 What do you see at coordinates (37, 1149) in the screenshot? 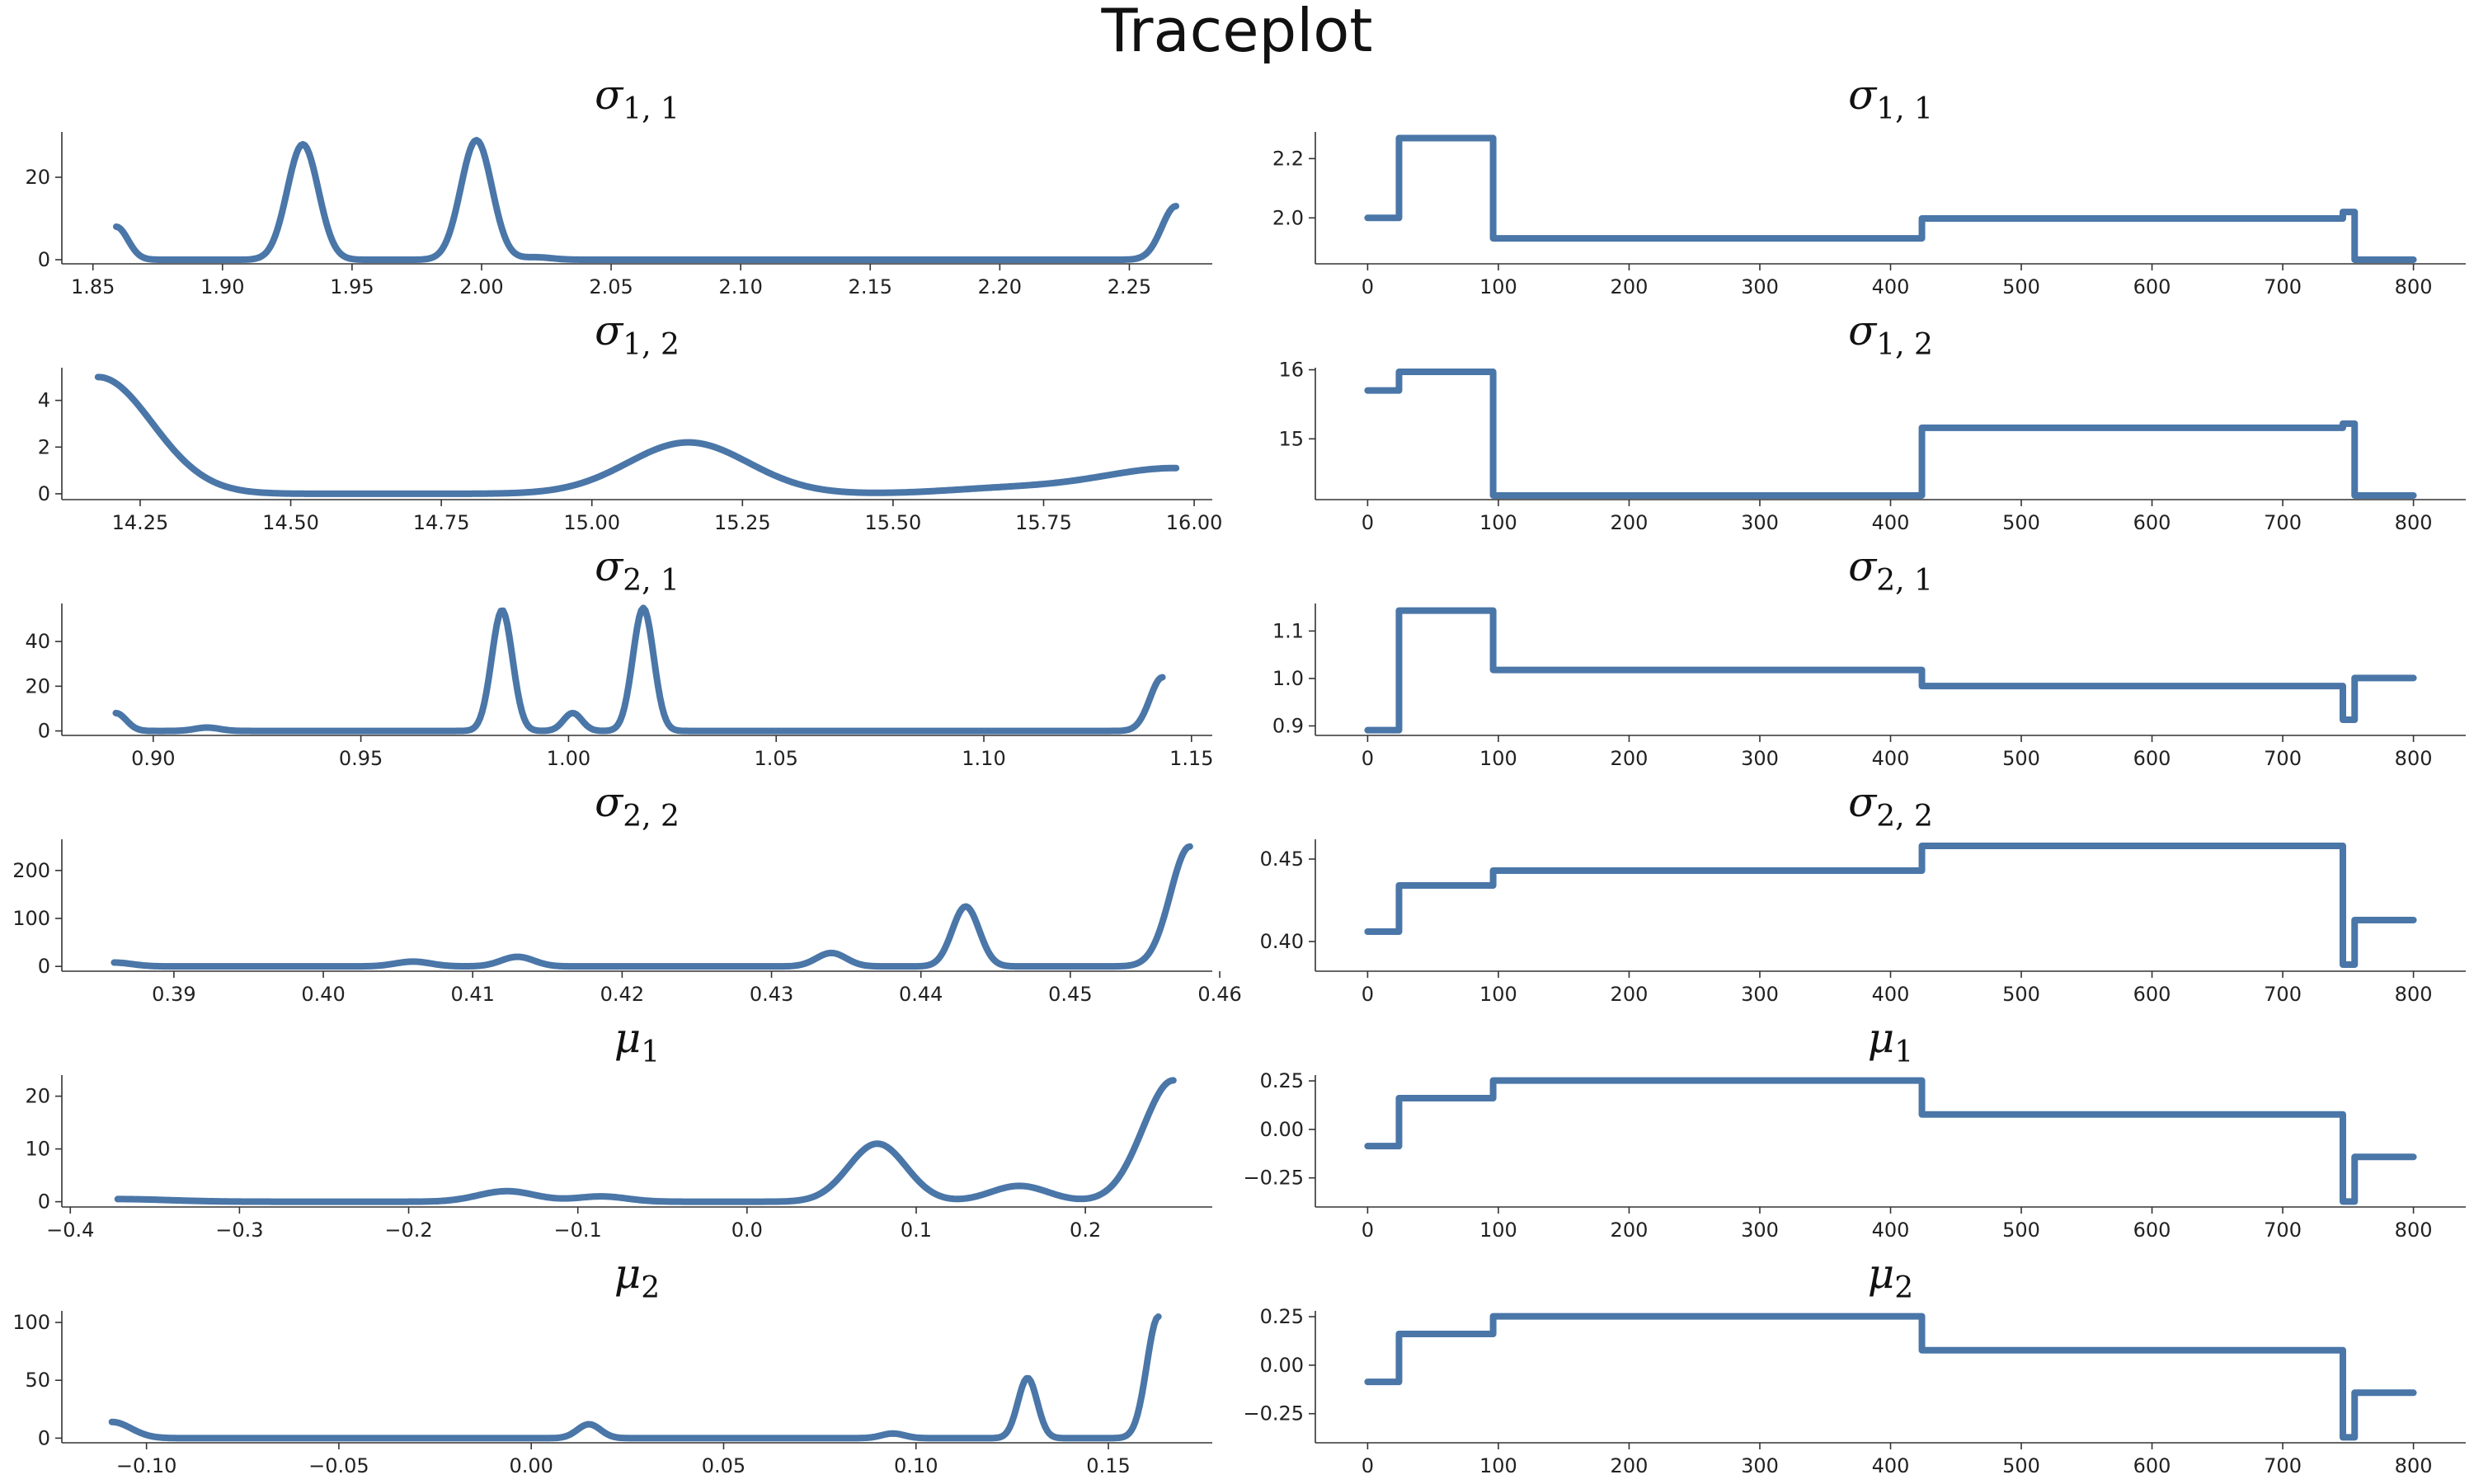
I see `y-tick-label: 10` at bounding box center [37, 1149].